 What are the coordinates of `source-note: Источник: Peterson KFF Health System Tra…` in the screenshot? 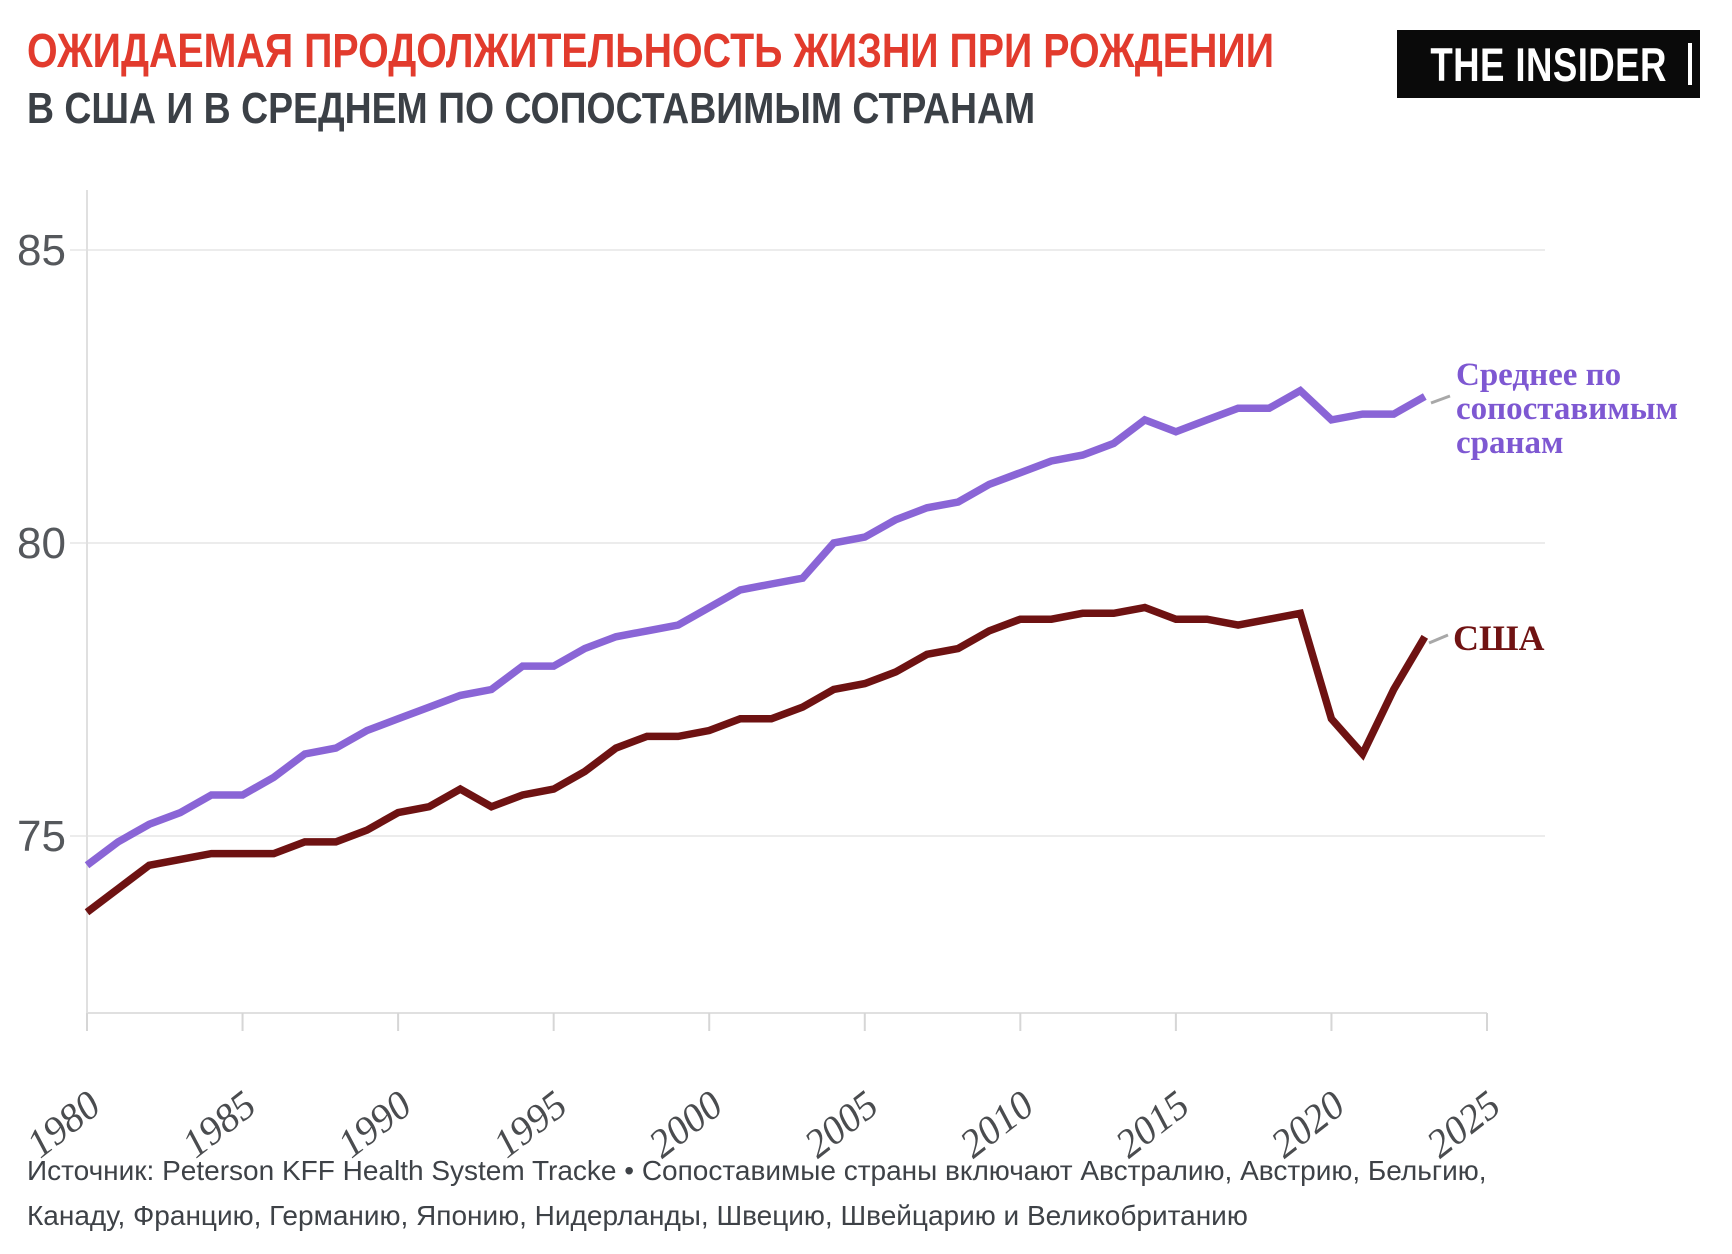 It's located at (757, 1193).